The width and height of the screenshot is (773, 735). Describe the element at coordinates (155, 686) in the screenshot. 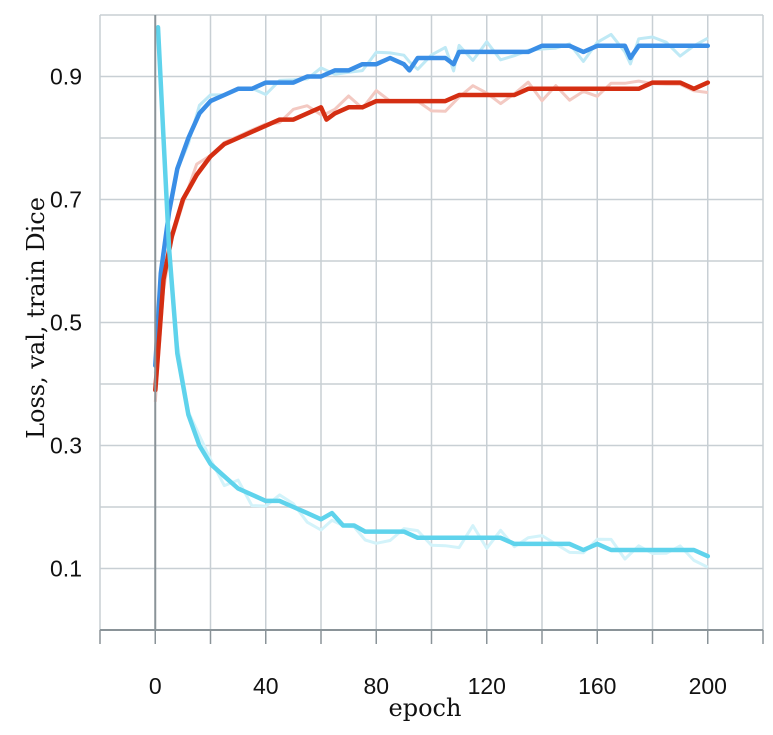

I see `x-tick-label: 0` at that location.